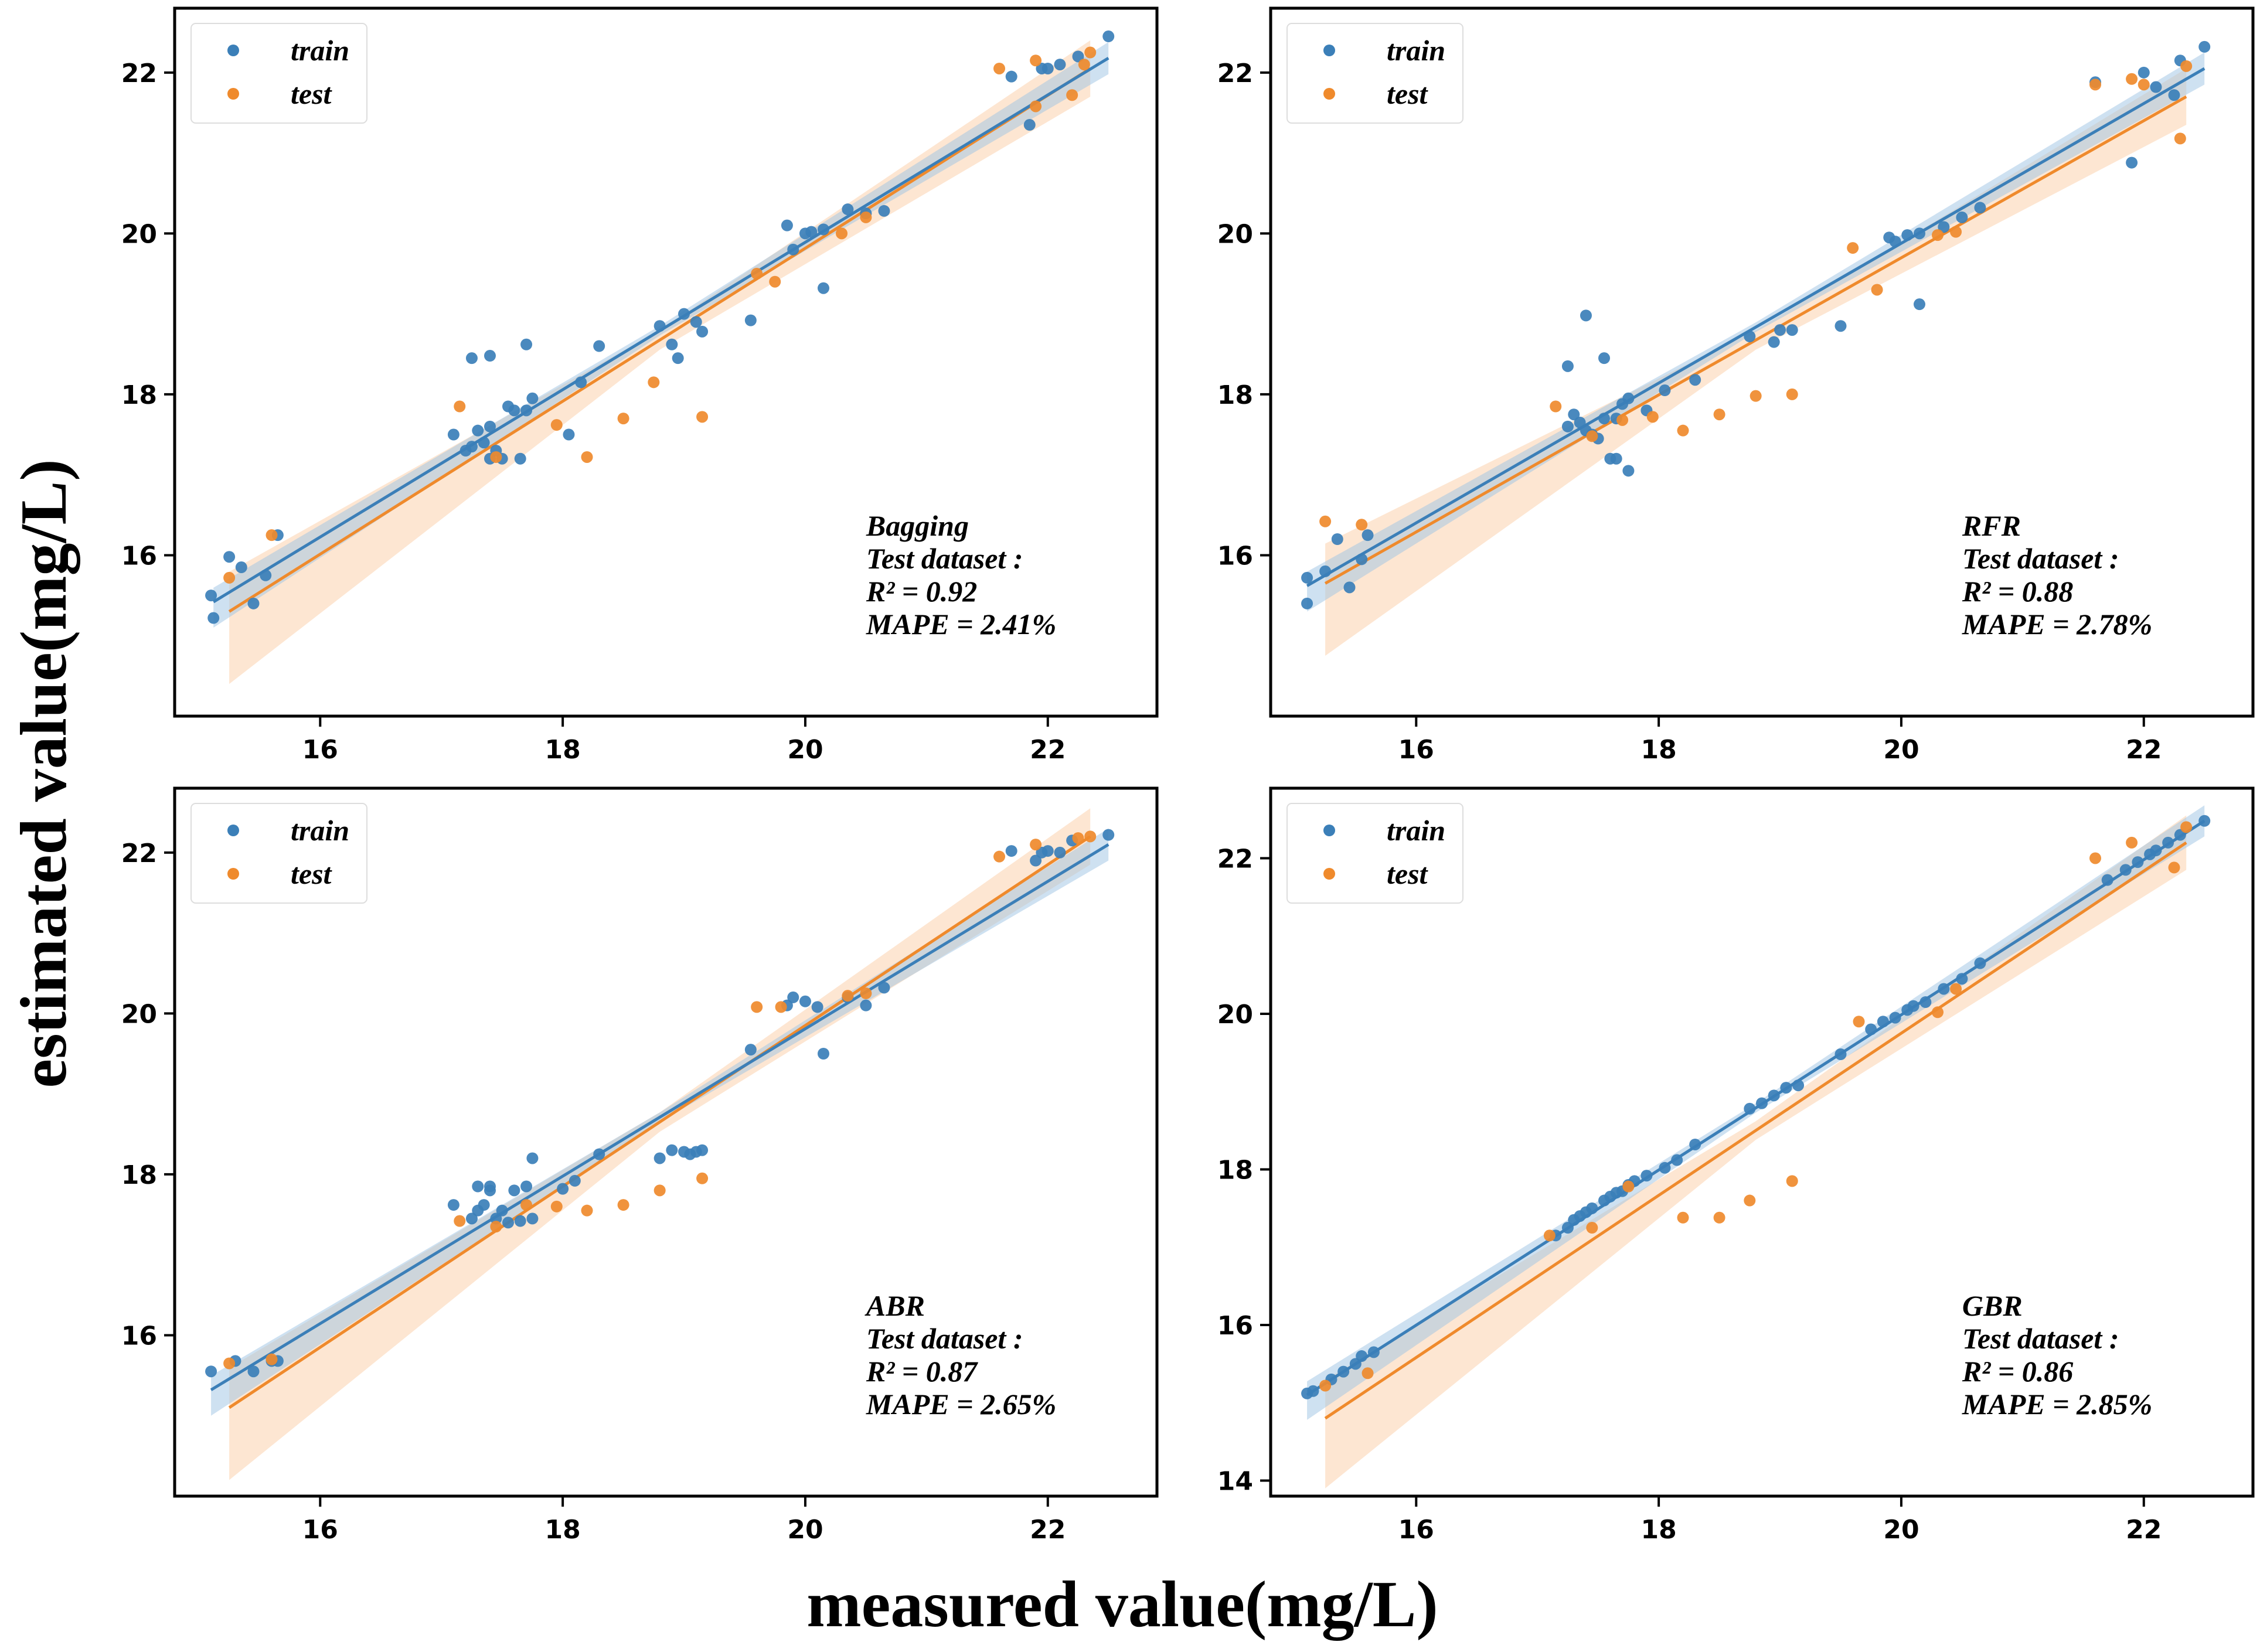  Describe the element at coordinates (1122, 1604) in the screenshot. I see `x-axis-title: measured value(mg/L)` at that location.